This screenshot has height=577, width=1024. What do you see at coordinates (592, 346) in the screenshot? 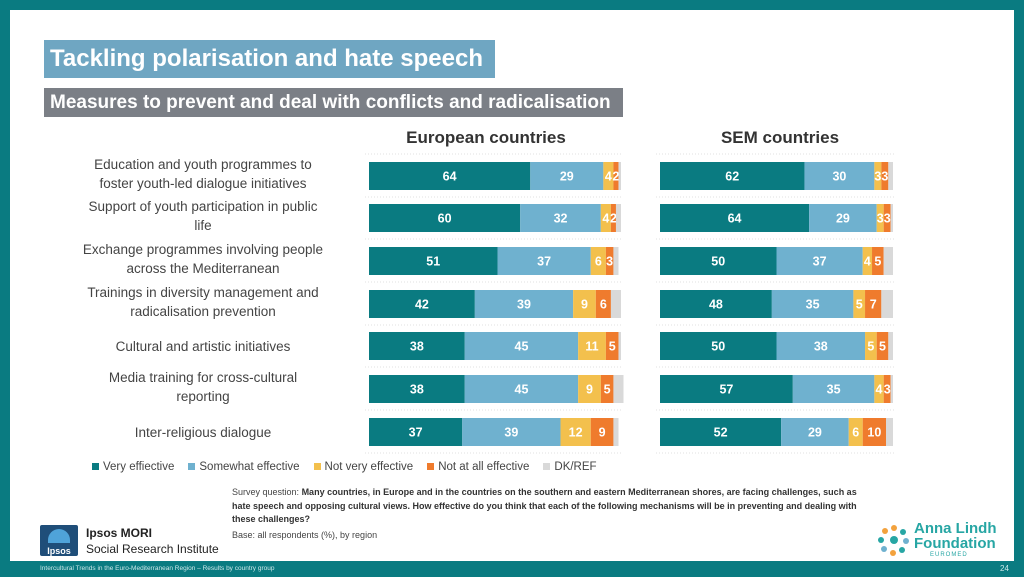
I see `bar-p0-r4-s2` at bounding box center [592, 346].